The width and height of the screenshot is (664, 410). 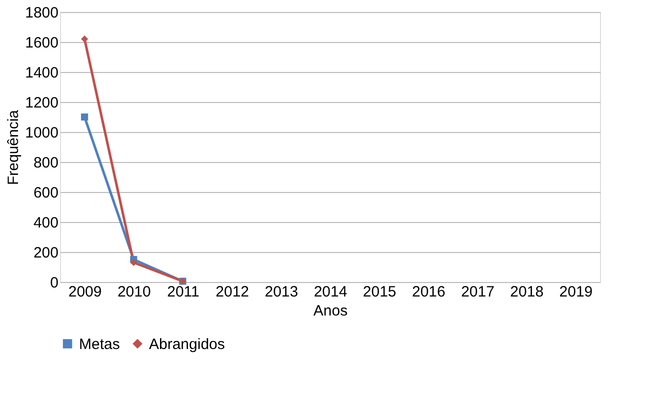 What do you see at coordinates (379, 292) in the screenshot?
I see `x-tick-label: 2015` at bounding box center [379, 292].